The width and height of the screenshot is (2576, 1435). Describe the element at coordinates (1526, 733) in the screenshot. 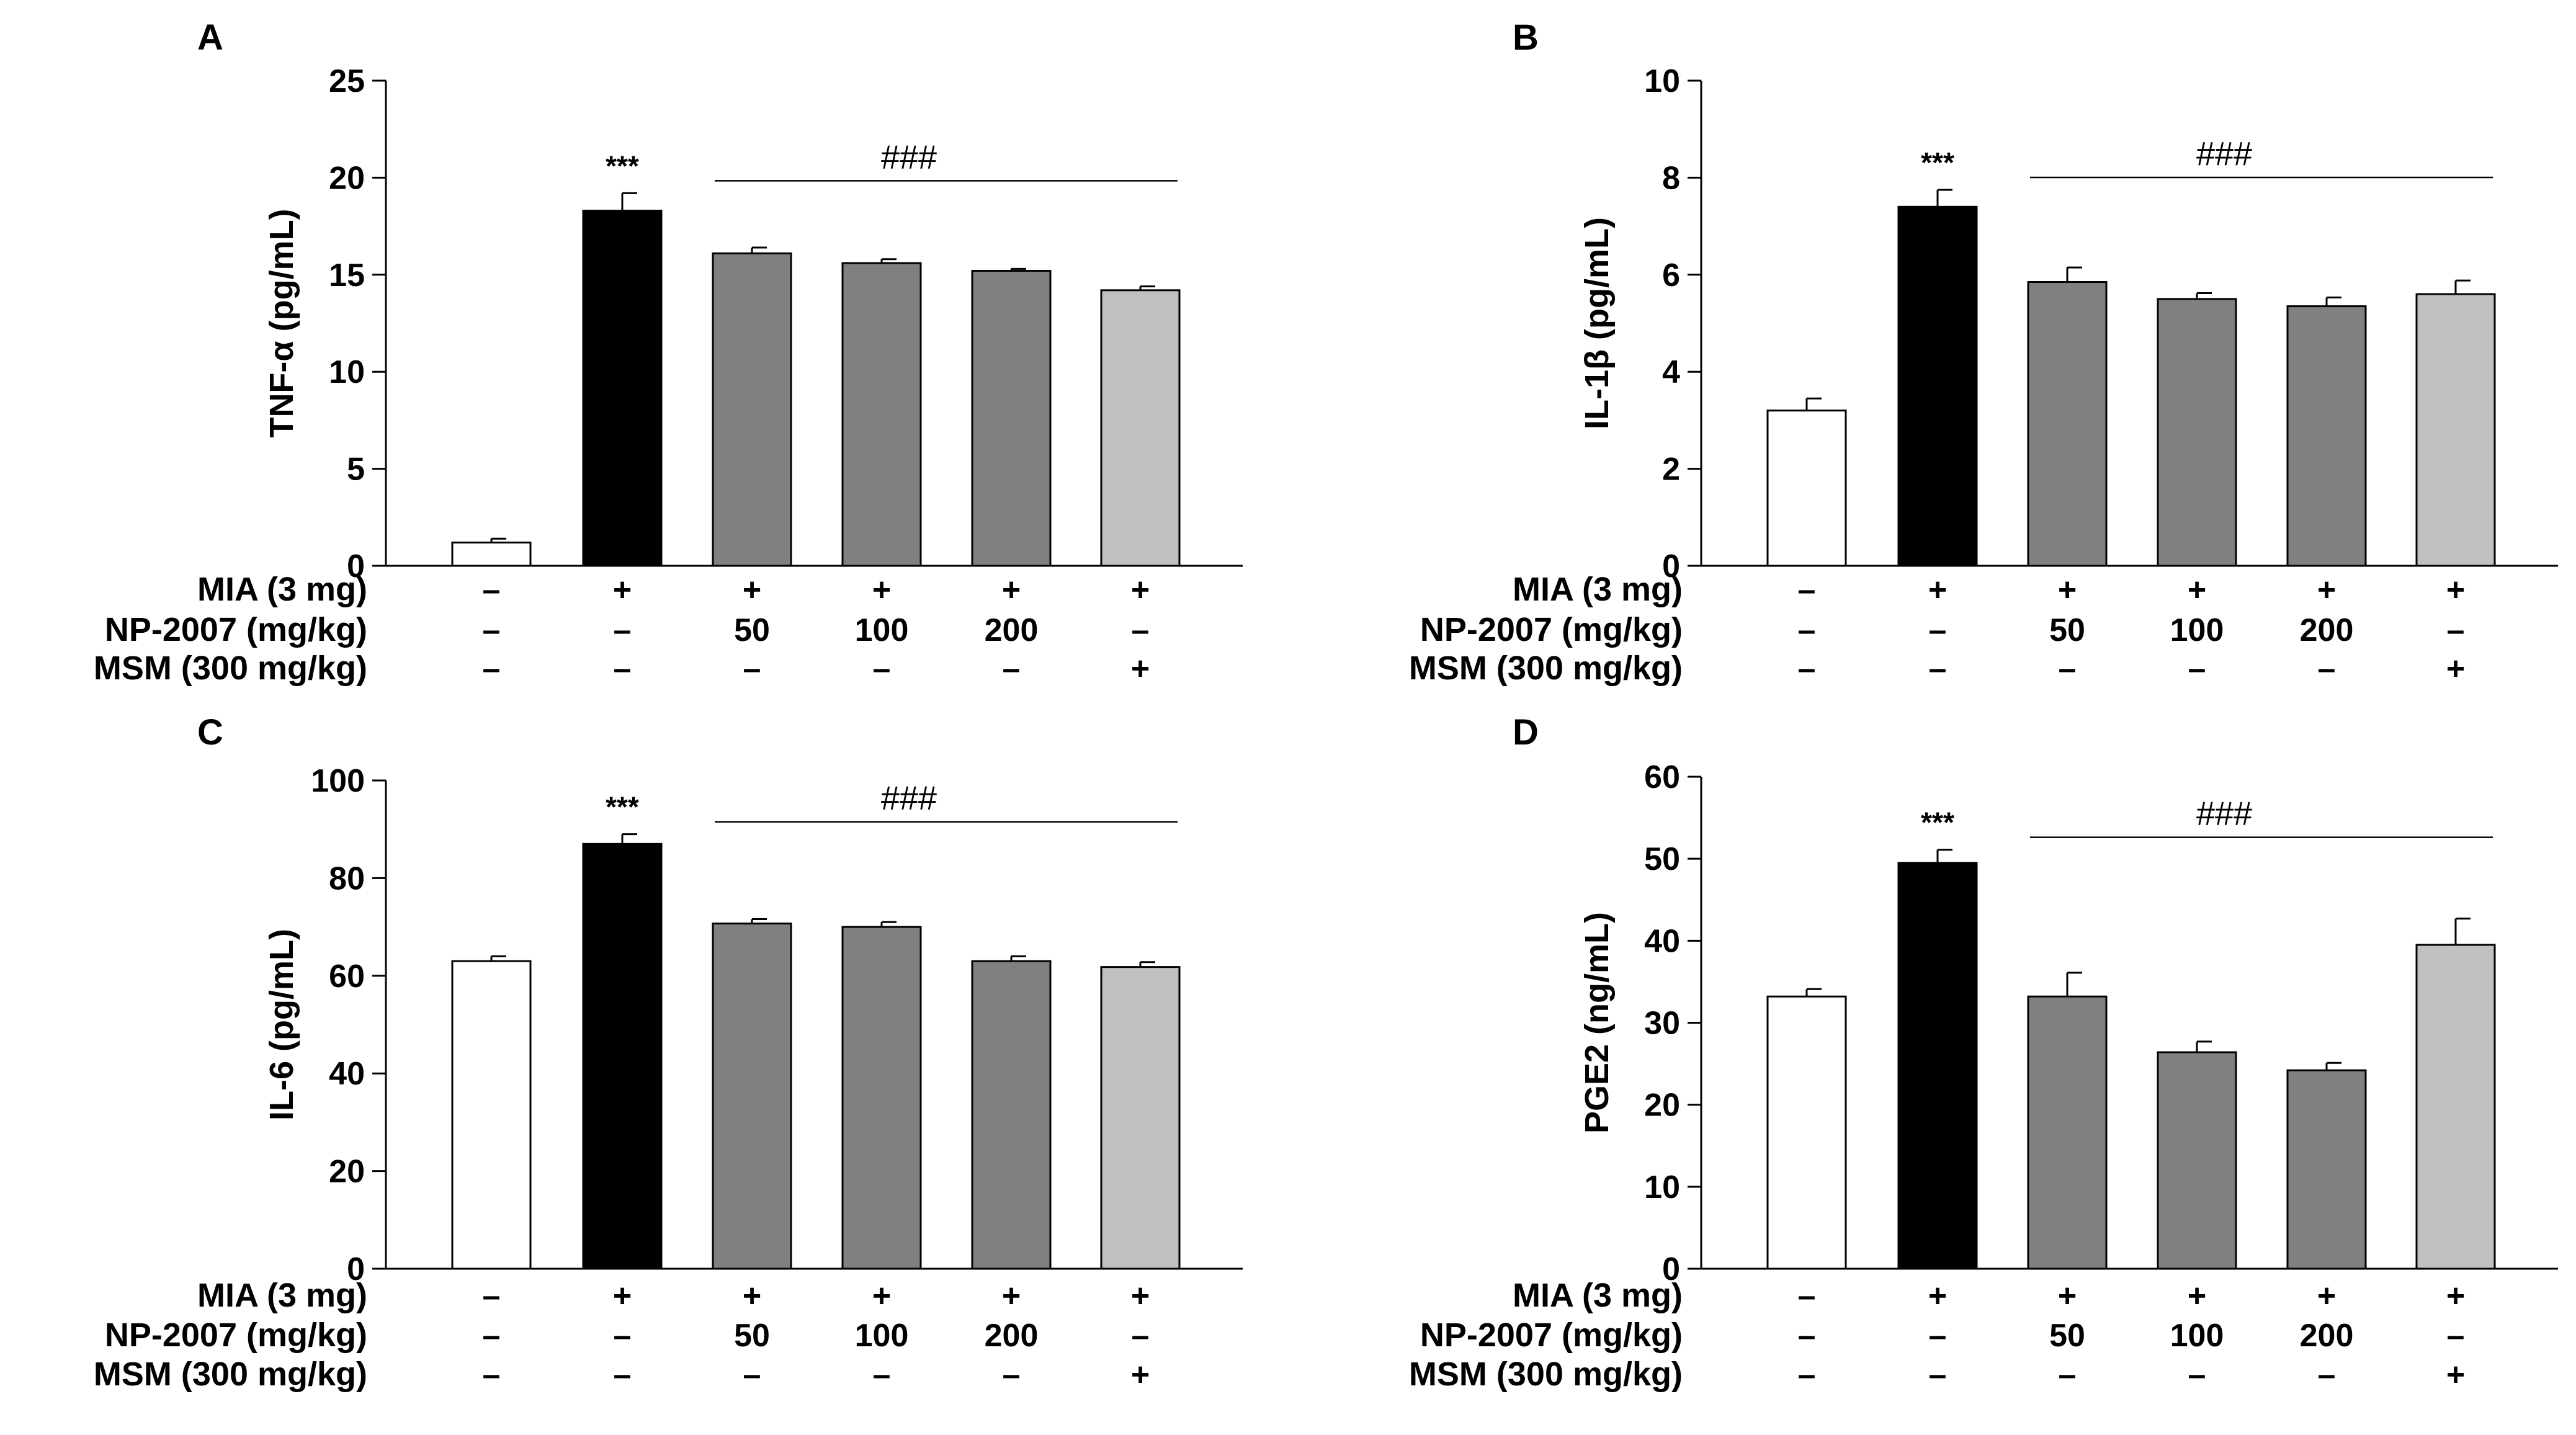

I see `panel-letter: D` at that location.